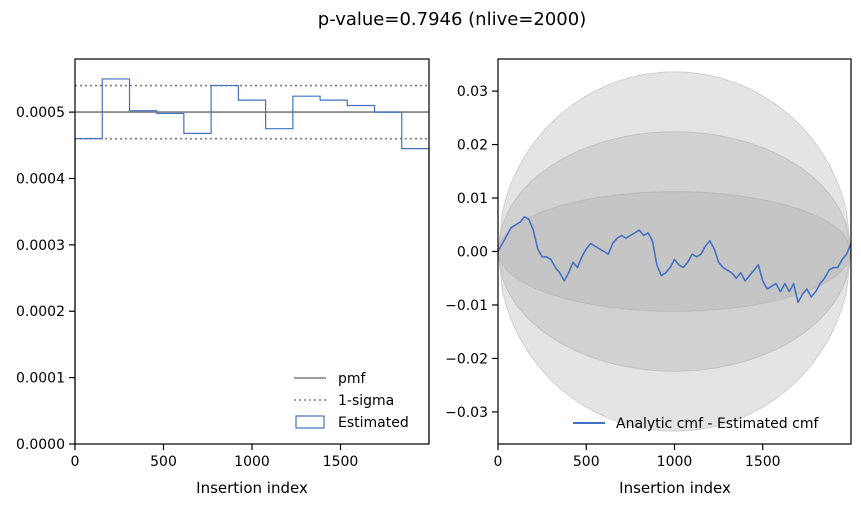 This screenshot has width=861, height=506. What do you see at coordinates (452, 19) in the screenshot?
I see `figure-title: p-value=0.7946 (nlive=2000)` at bounding box center [452, 19].